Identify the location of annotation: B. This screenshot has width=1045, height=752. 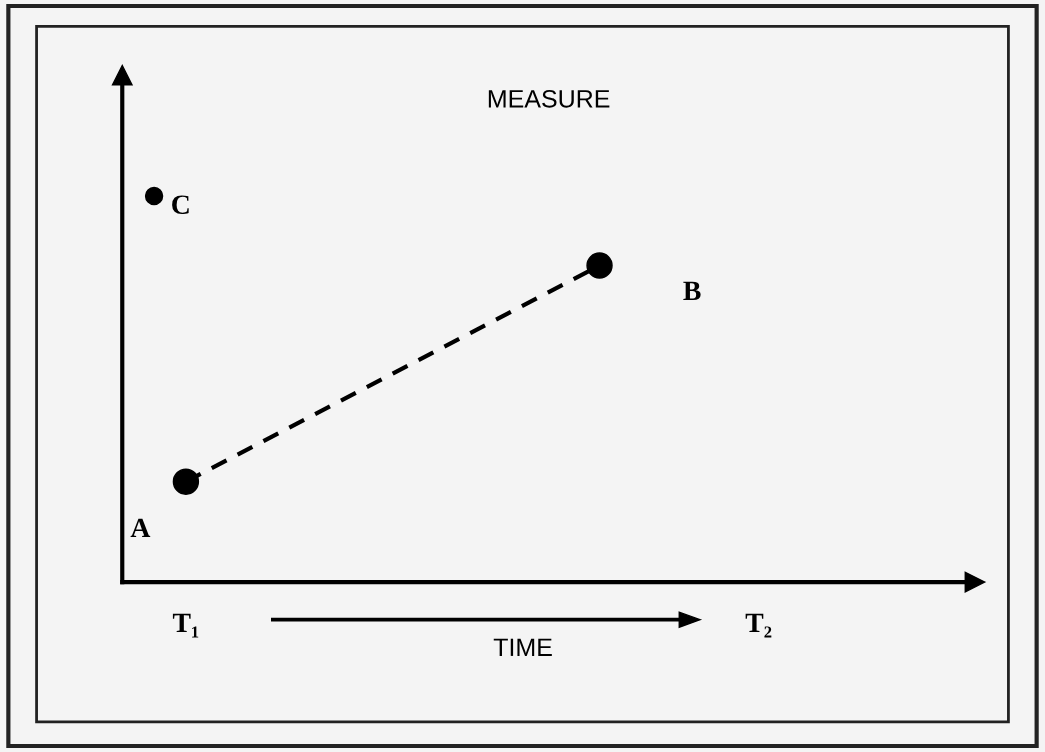
(692, 291).